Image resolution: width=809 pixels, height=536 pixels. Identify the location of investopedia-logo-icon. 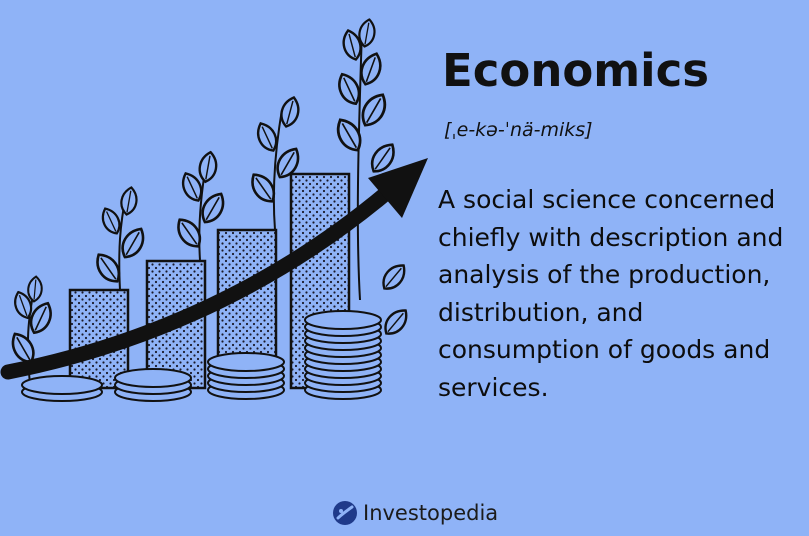
(345, 513).